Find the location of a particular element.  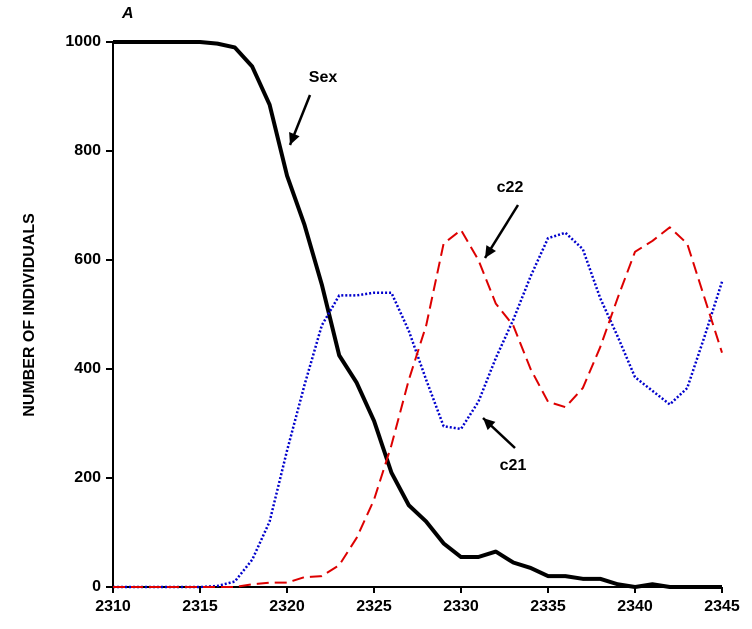

x-tick-label: 2325 is located at coordinates (374, 606).